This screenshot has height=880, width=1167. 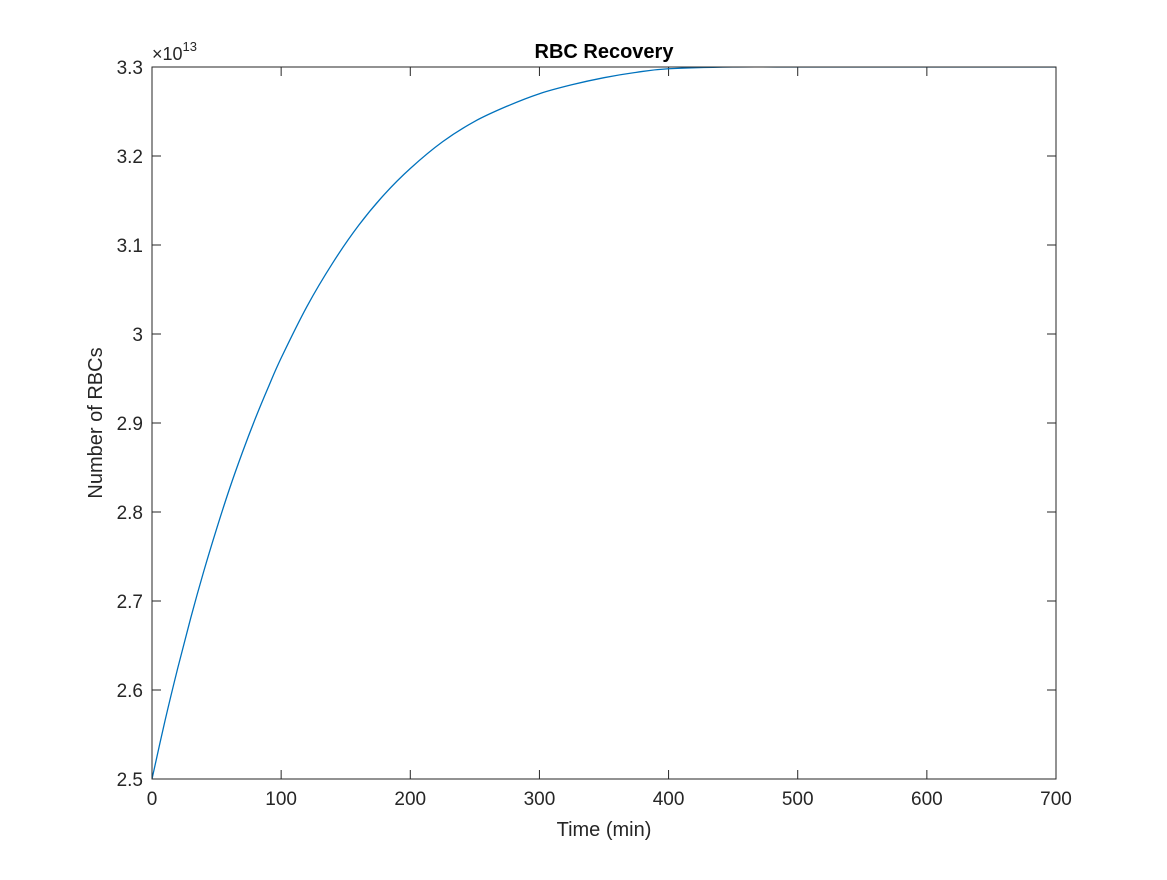 I want to click on chart-title: RBC Recovery, so click(x=605, y=52).